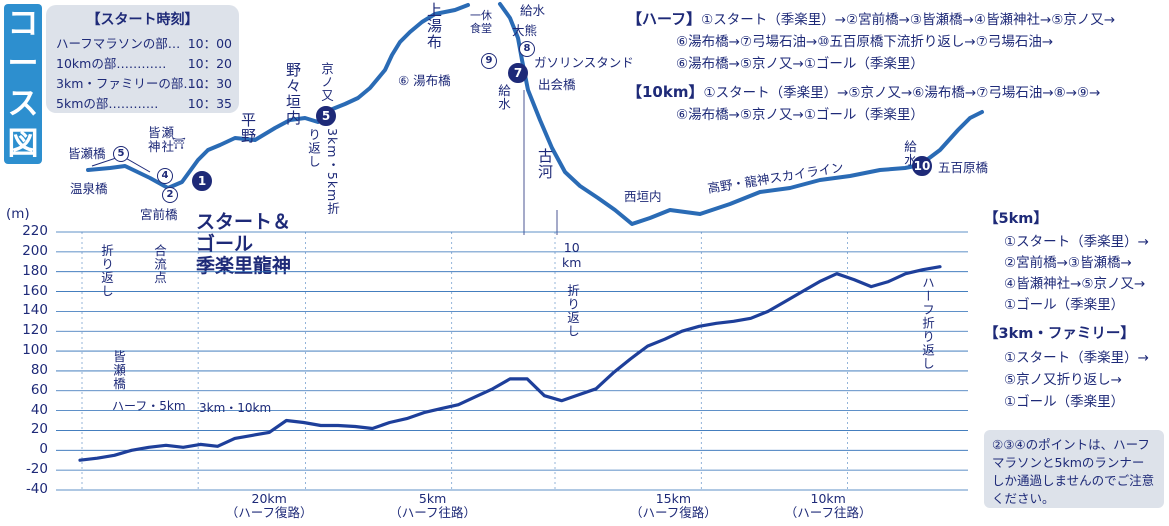 This screenshot has height=526, width=1169. Describe the element at coordinates (209, 83) in the screenshot. I see `start-time-value: 10：30` at that location.